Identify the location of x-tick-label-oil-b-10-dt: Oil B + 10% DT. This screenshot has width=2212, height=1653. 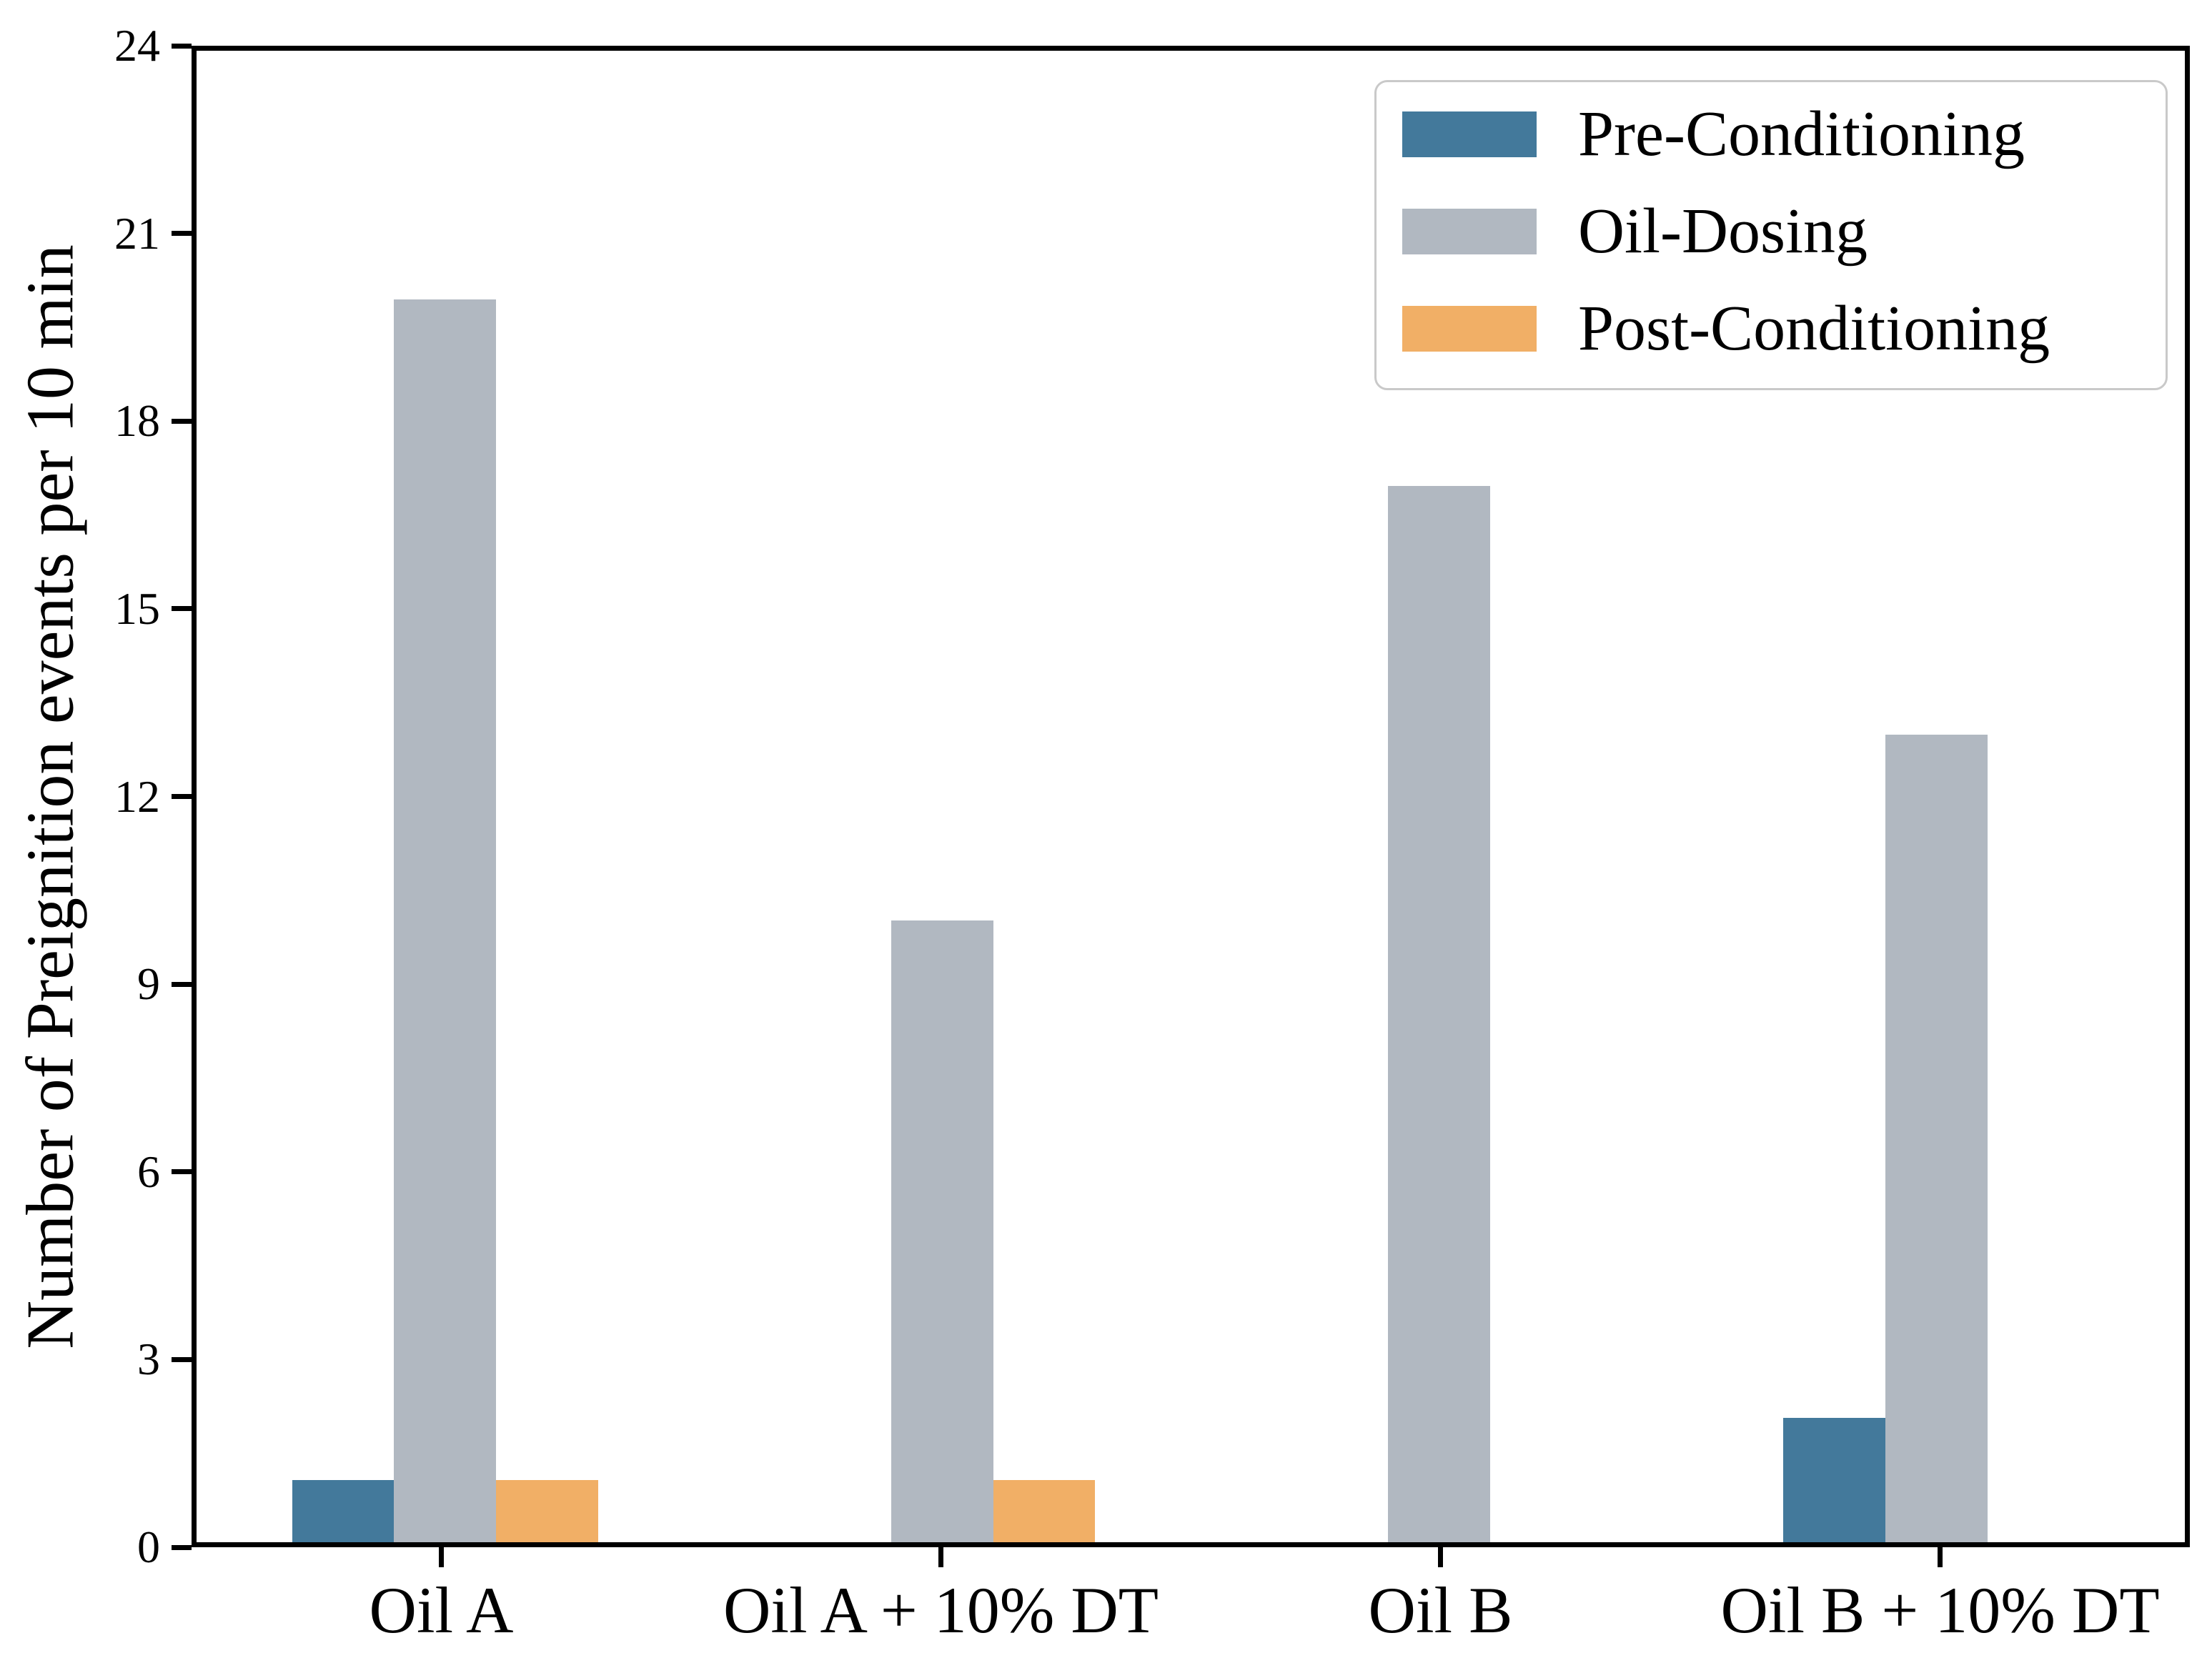
(1940, 1611).